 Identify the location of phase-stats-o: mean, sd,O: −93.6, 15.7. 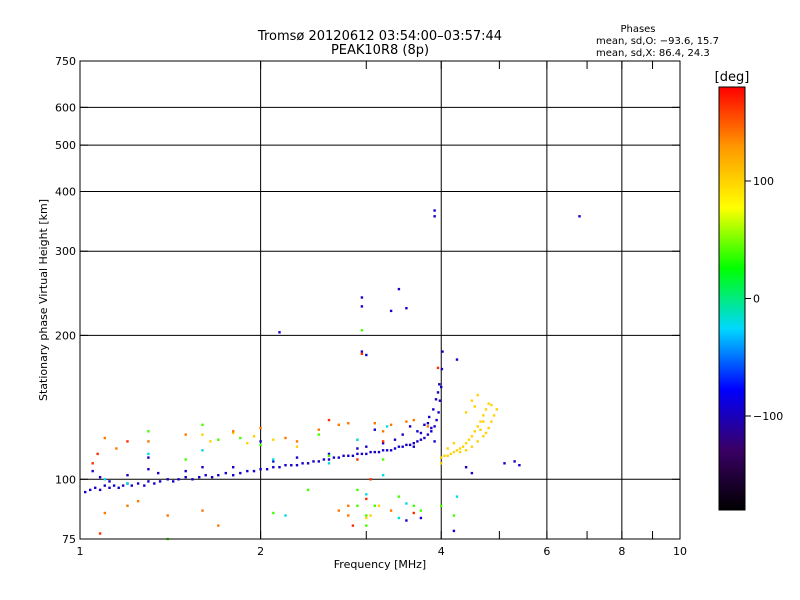
(657, 41).